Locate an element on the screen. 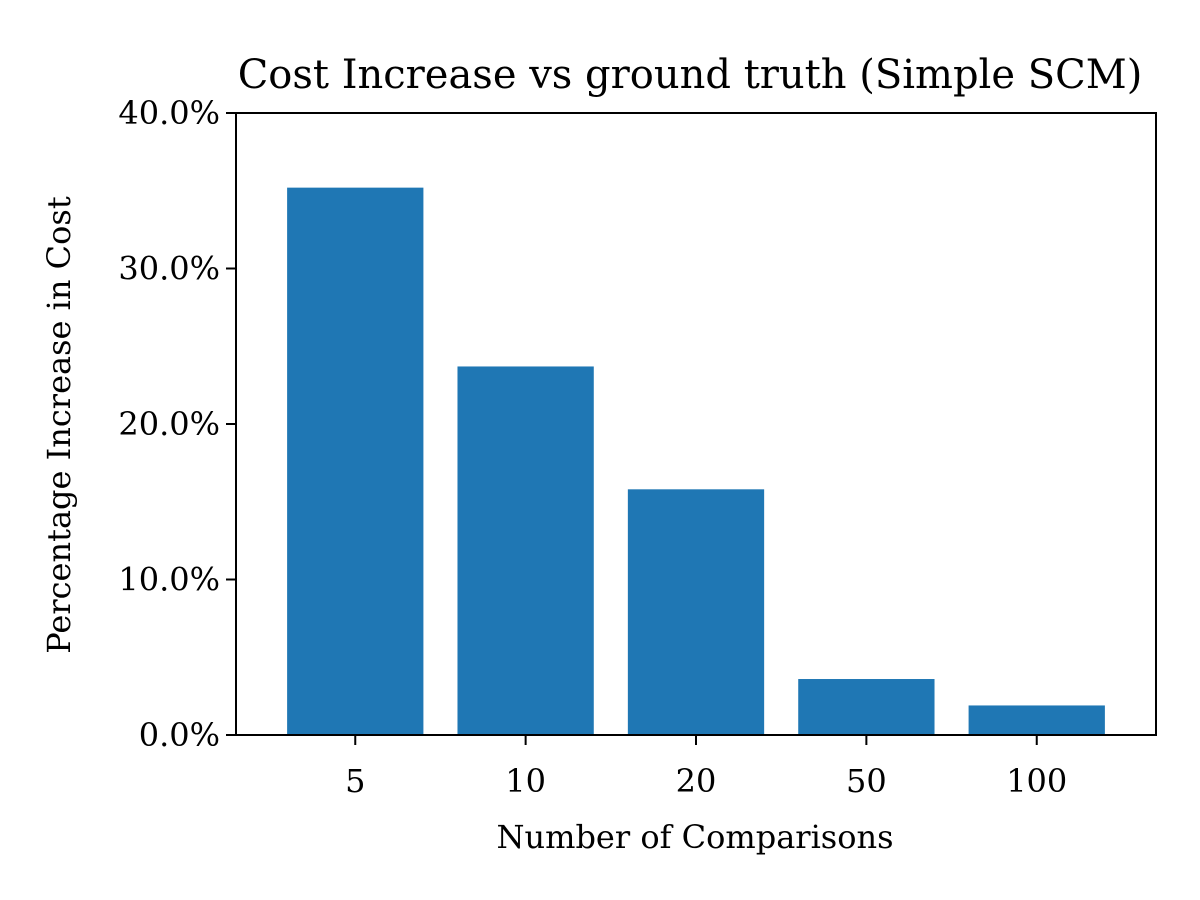  x-axis-ticks: 5 10 20 50 100 is located at coordinates (706, 767).